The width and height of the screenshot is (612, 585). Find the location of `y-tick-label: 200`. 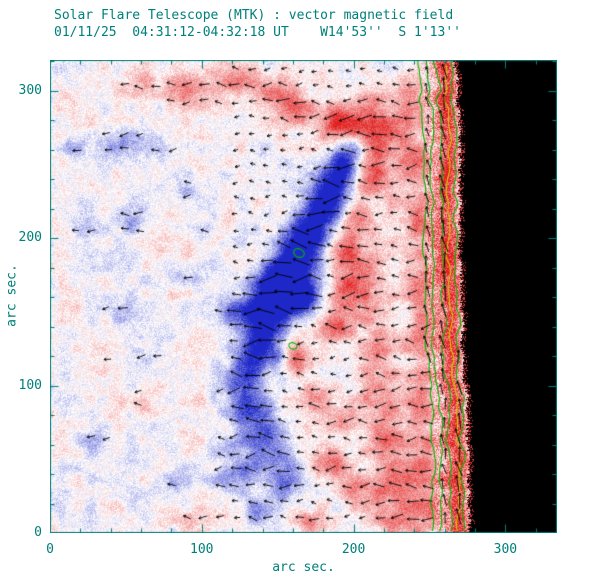

y-tick-label: 200 is located at coordinates (30, 238).